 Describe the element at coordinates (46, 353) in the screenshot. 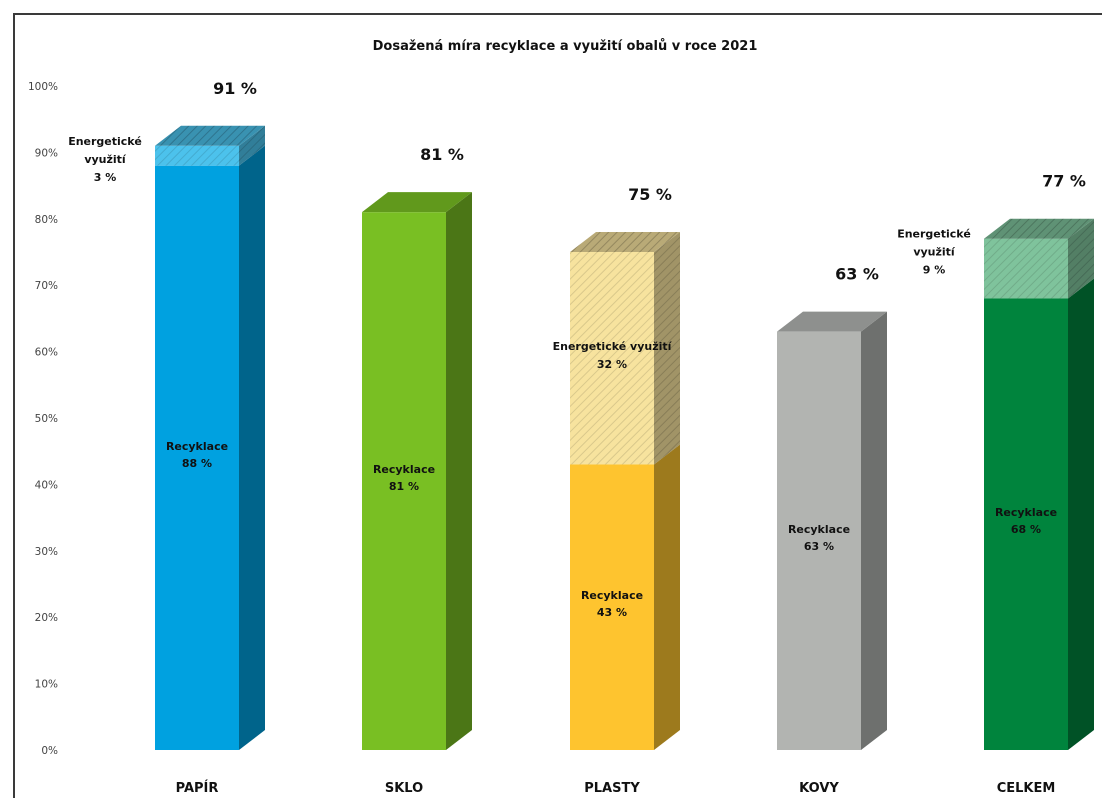

I see `y-tick-label: 60%` at that location.